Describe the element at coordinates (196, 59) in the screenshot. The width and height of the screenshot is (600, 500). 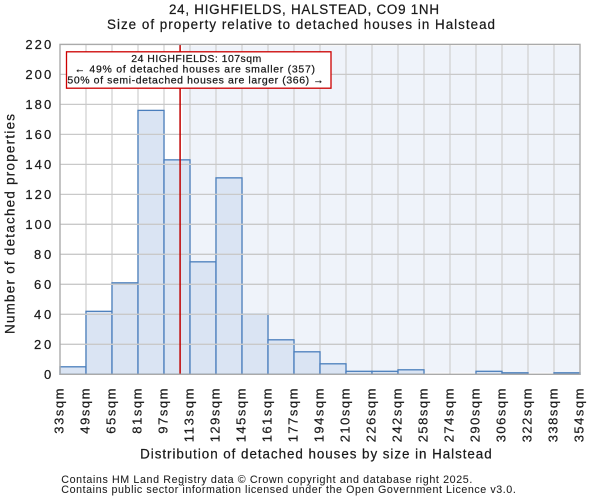
I see `svg-text: 24 HIGHFIELDS: 107sqm` at that location.